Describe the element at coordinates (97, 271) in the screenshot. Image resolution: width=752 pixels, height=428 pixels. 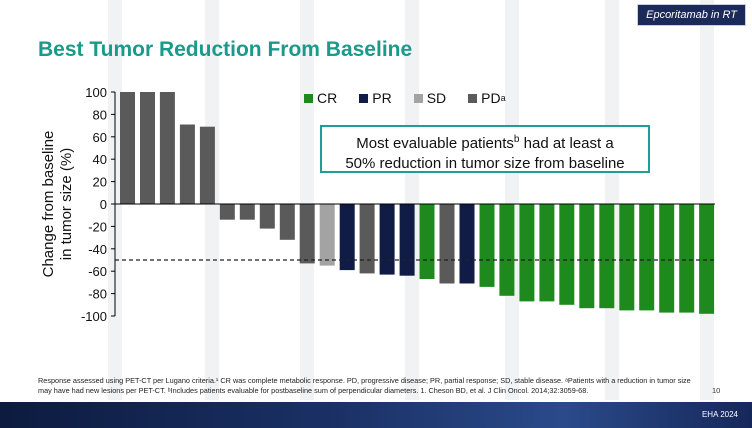
I see `y-tick-label: -60` at that location.